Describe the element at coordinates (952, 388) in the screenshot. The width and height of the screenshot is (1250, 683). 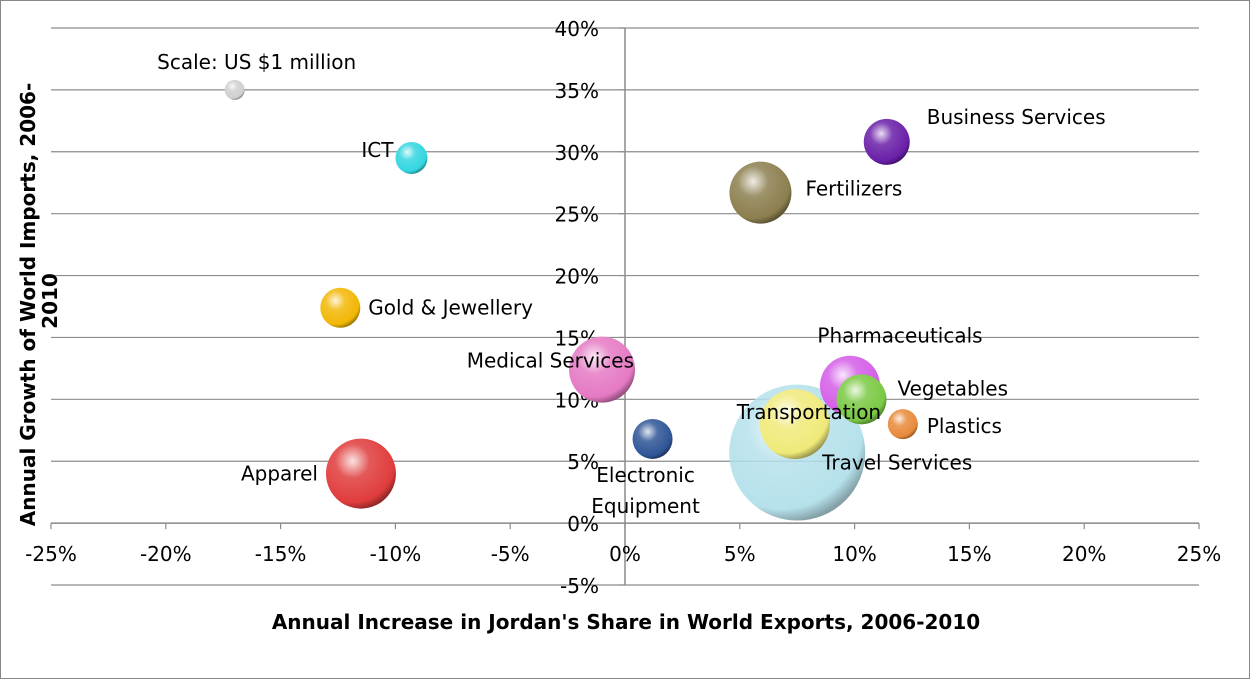
I see `bubble-label: Vegetables` at that location.